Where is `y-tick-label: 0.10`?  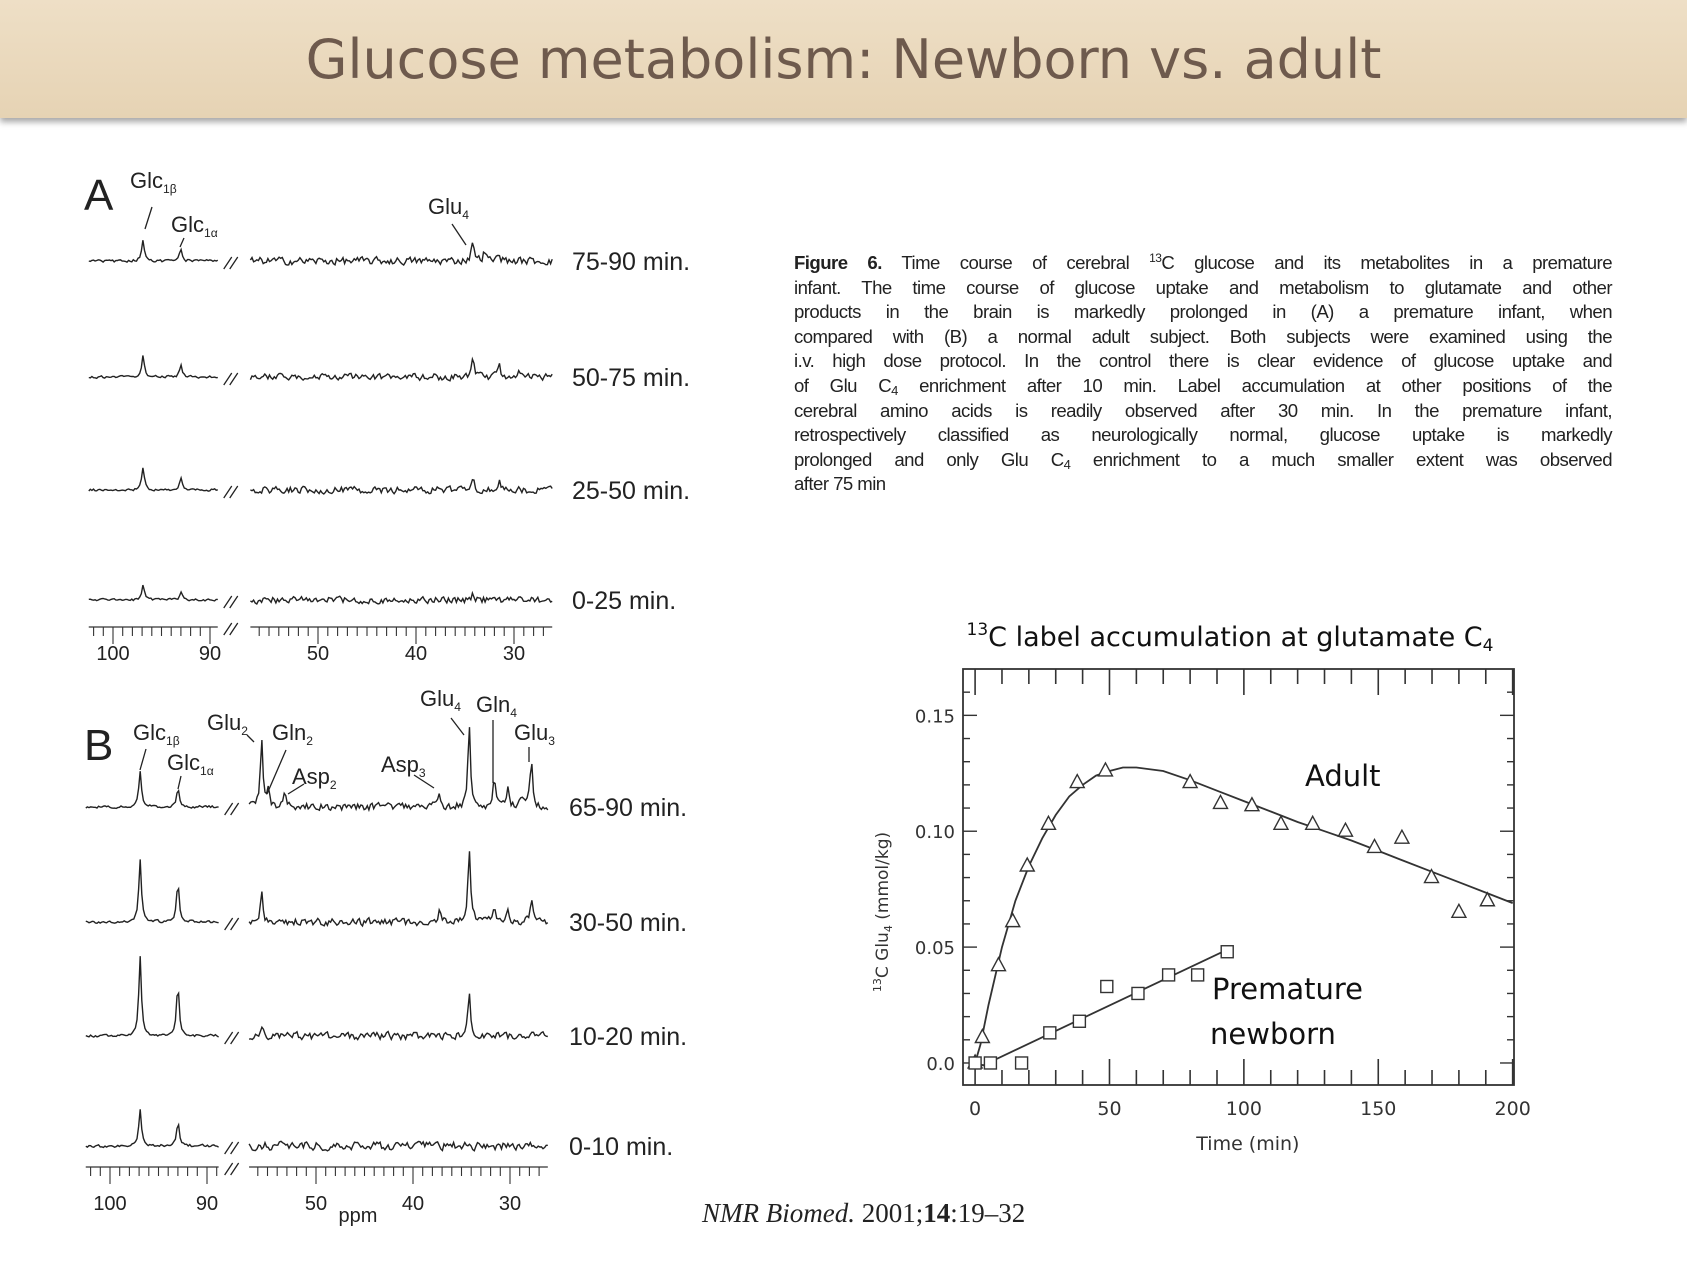 y-tick-label: 0.10 is located at coordinates (935, 832).